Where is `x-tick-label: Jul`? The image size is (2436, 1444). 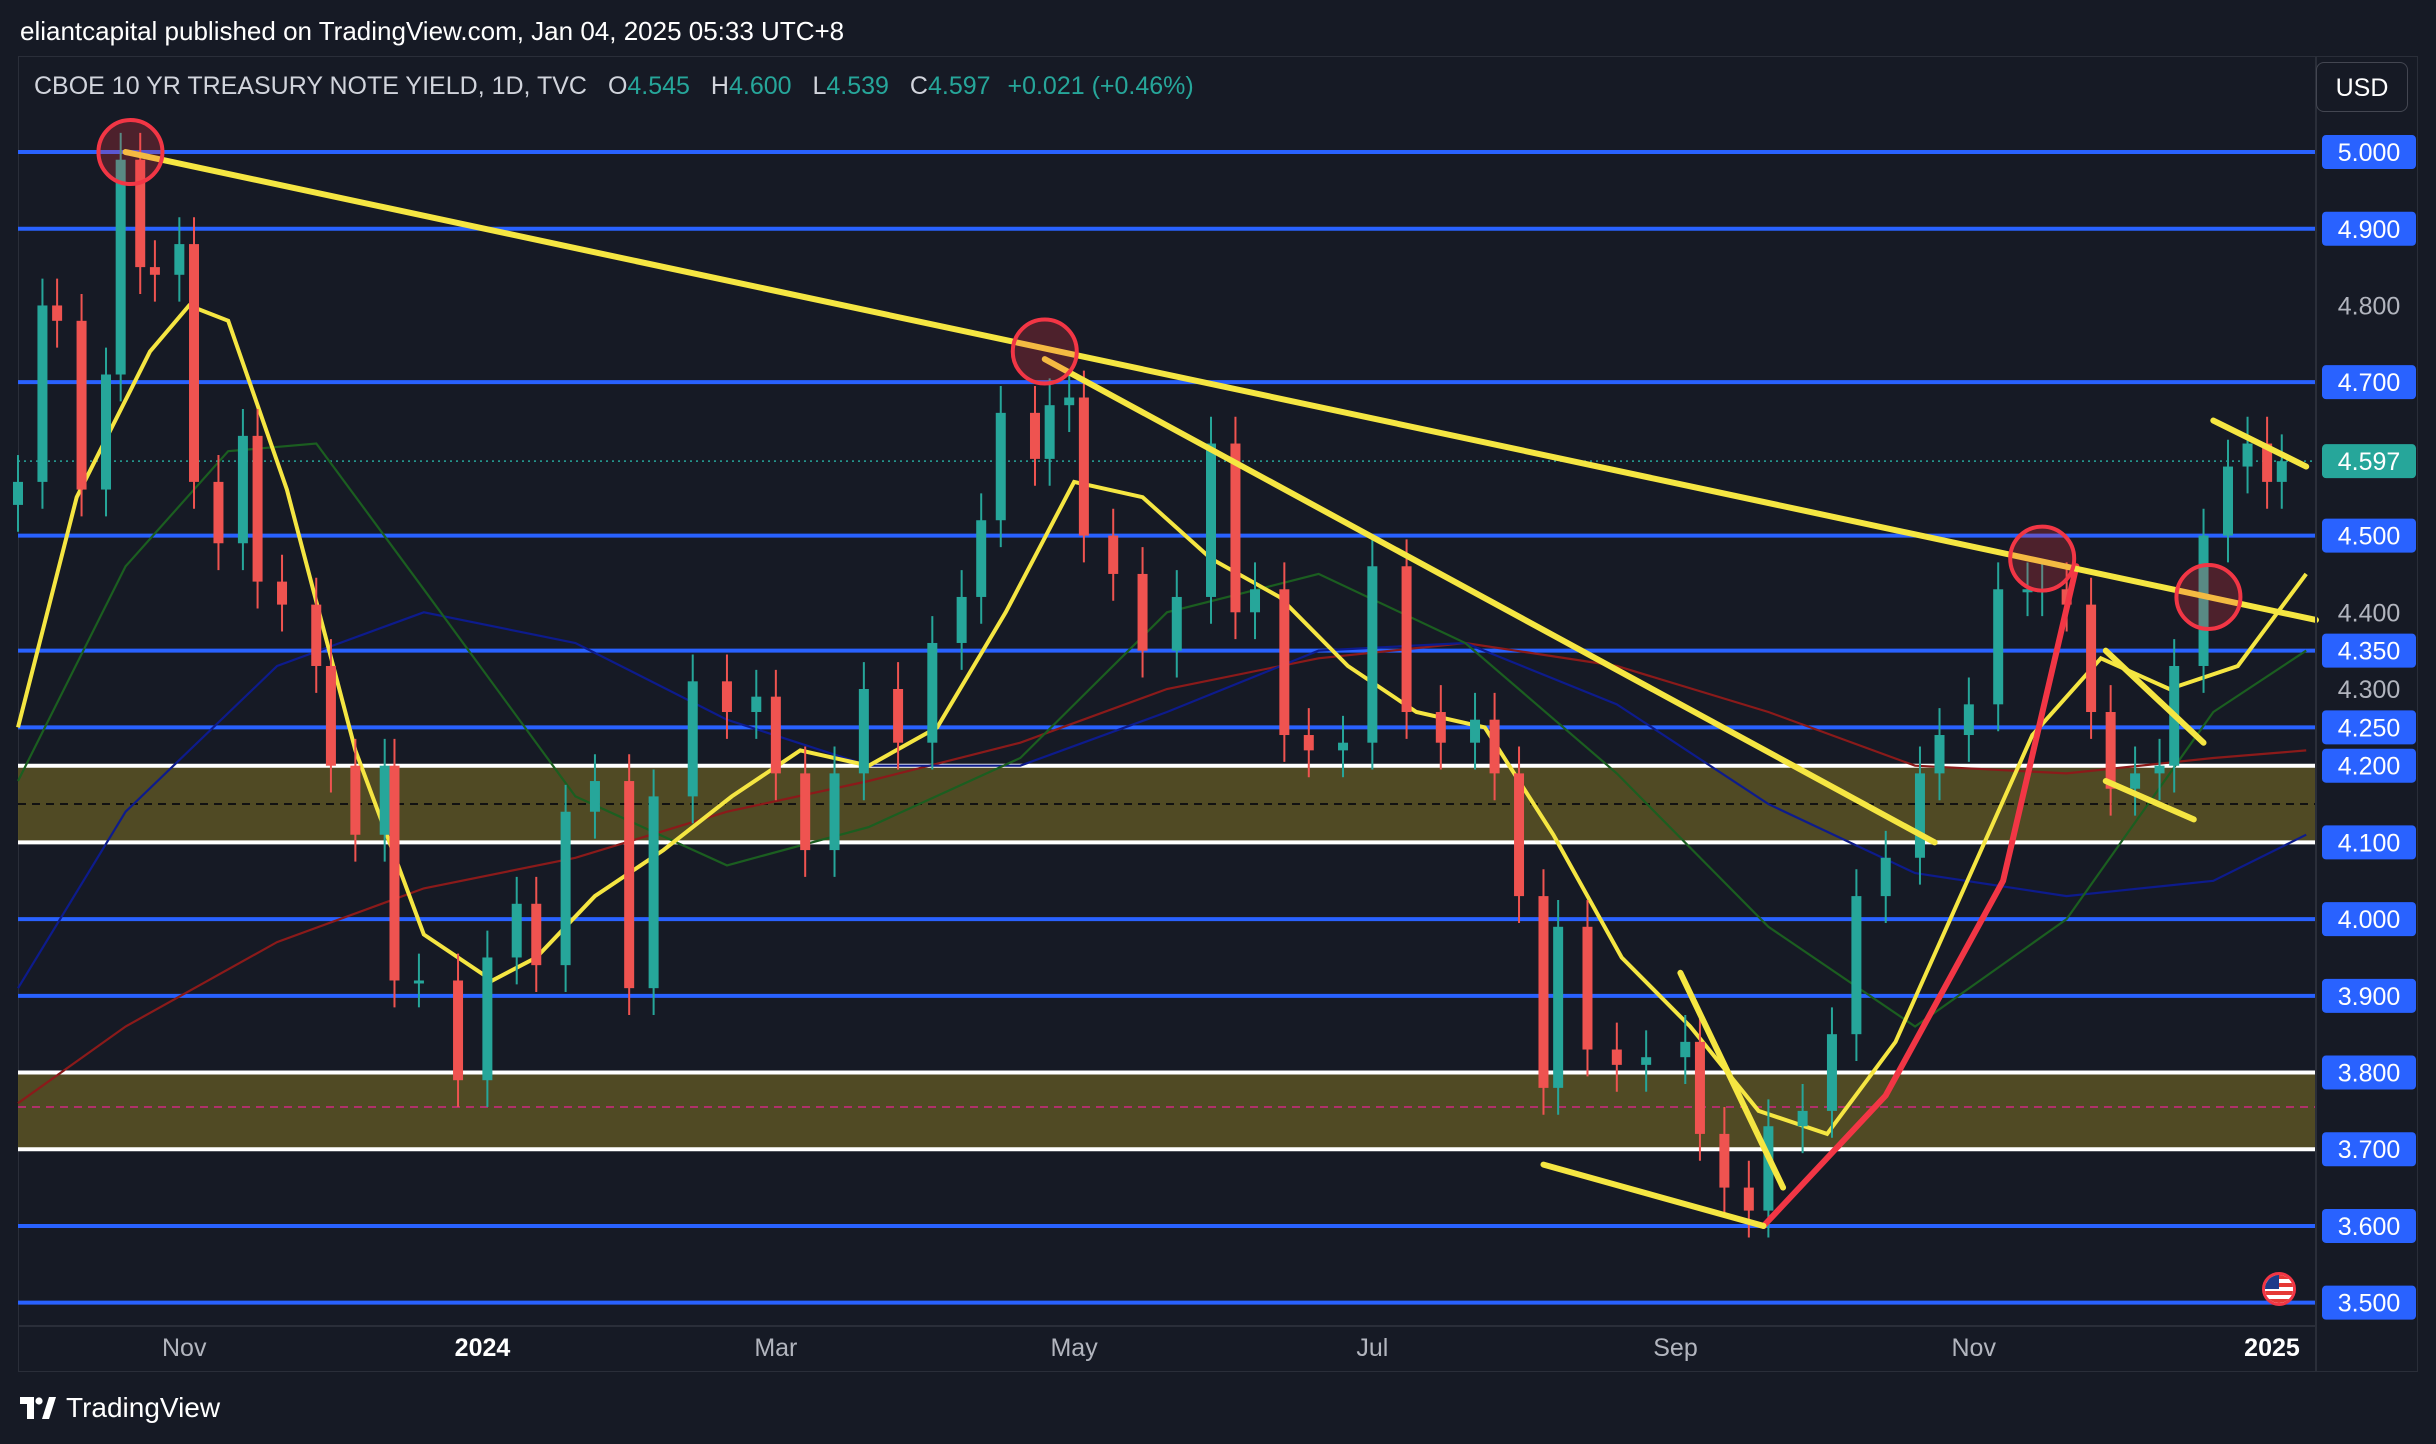 x-tick-label: Jul is located at coordinates (1372, 1348).